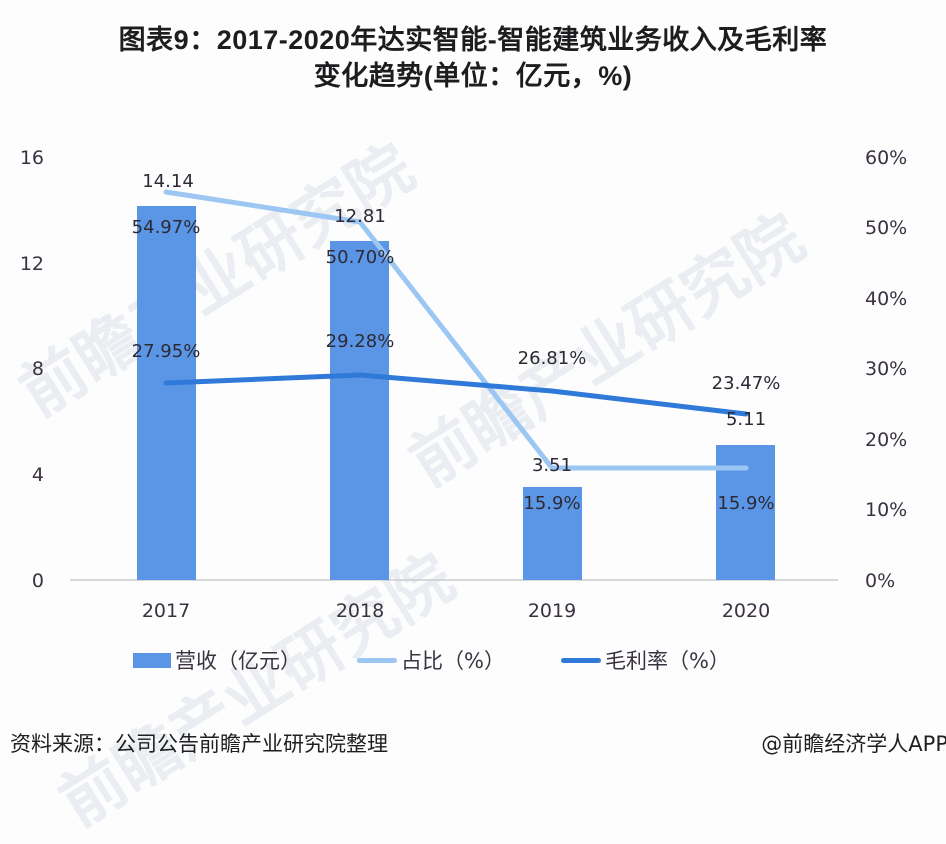 The height and width of the screenshot is (844, 946). Describe the element at coordinates (473, 40) in the screenshot. I see `chart-title-line-1: 图表9：2017-2020年达实智能-智能建筑业务收入及毛利率` at that location.